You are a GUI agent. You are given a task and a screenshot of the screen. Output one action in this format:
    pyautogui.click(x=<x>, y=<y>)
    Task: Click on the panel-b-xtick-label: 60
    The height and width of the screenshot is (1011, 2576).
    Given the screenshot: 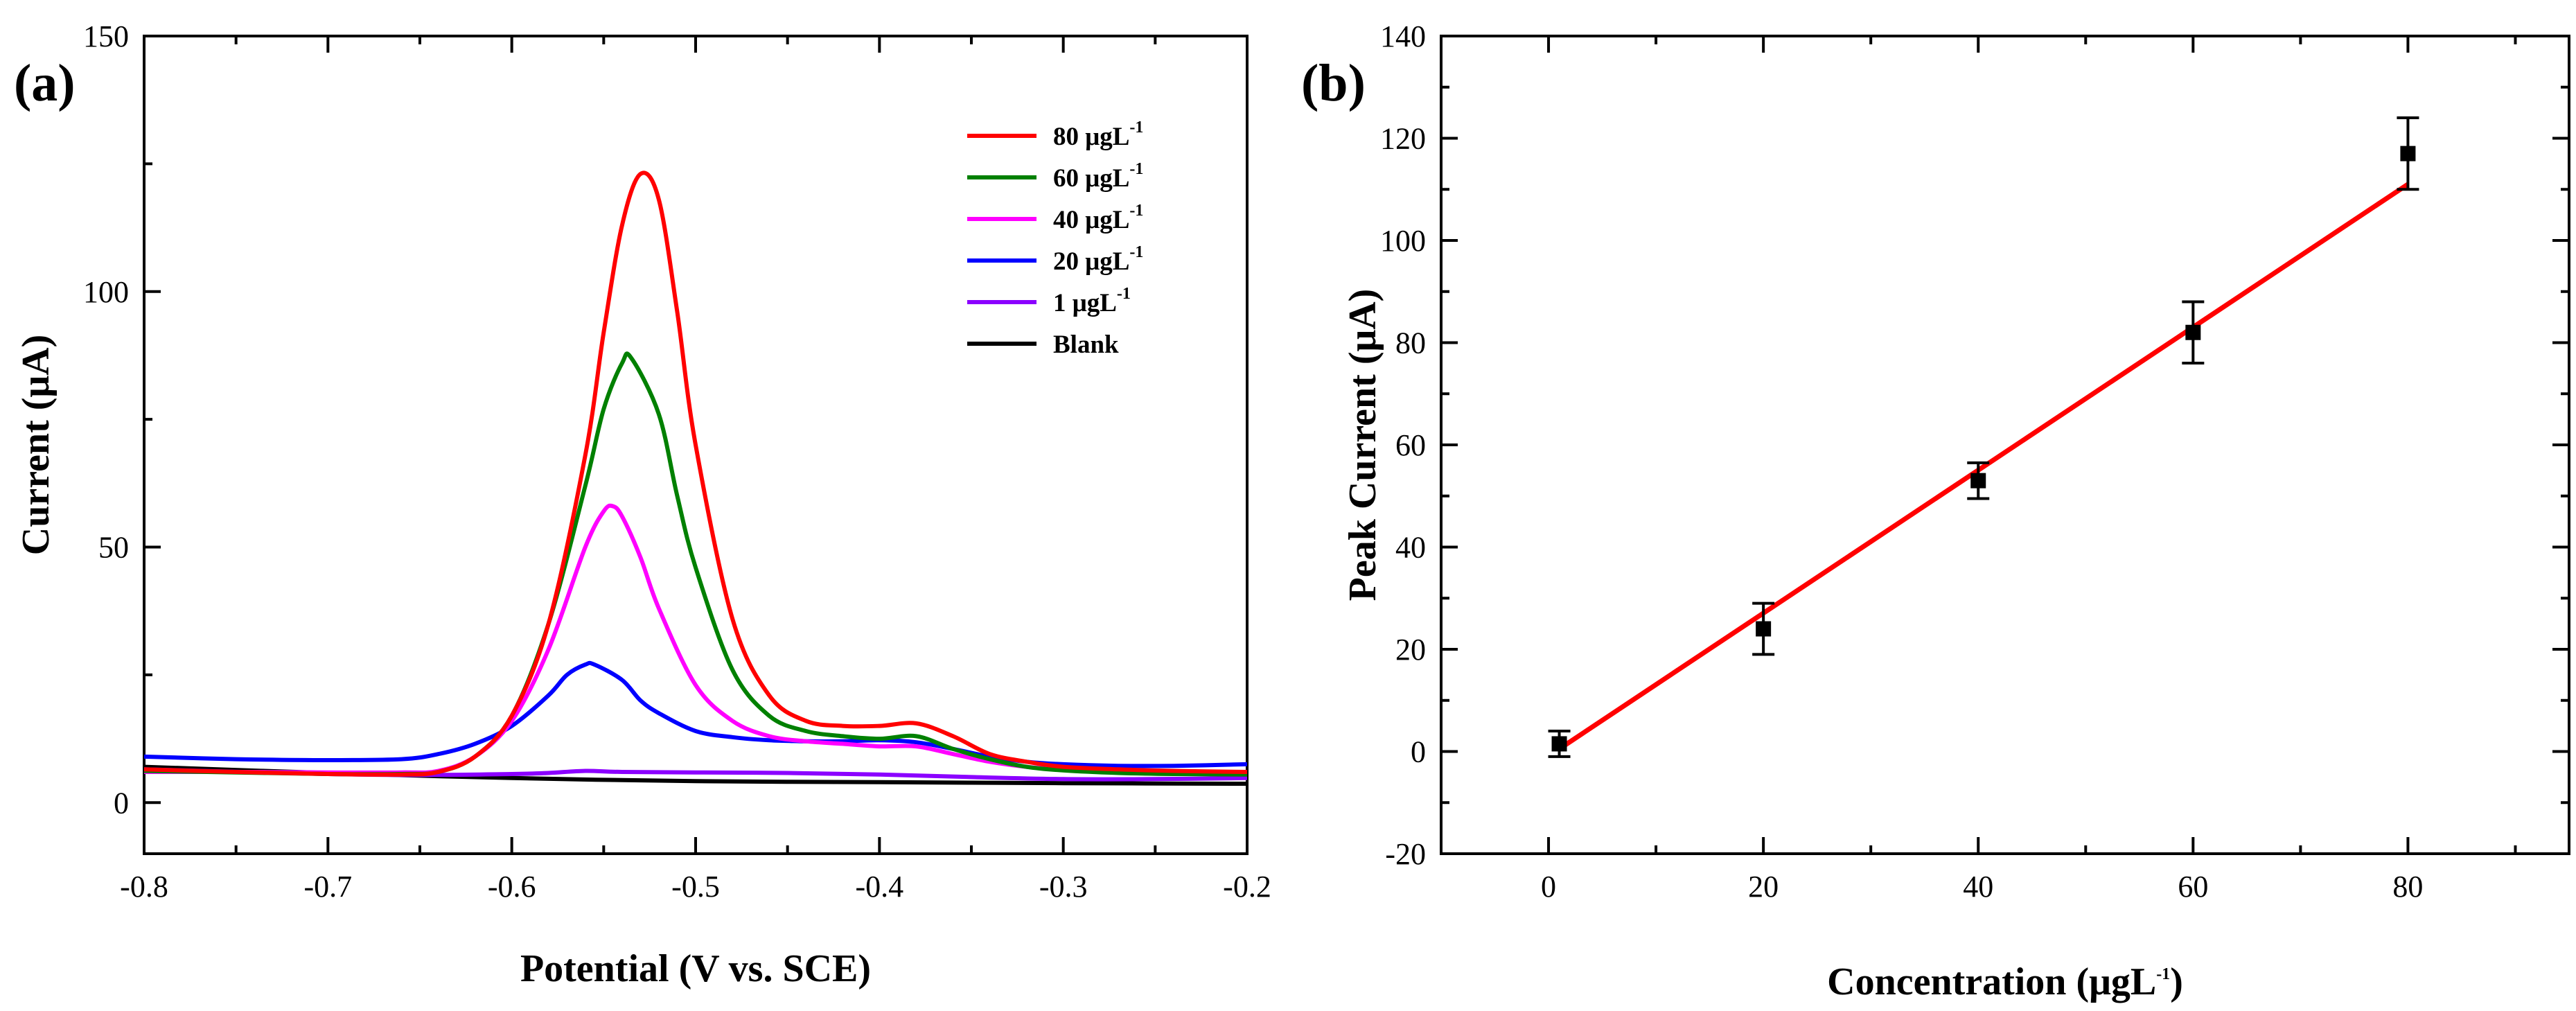 What is the action you would take?
    pyautogui.click(x=2193, y=887)
    